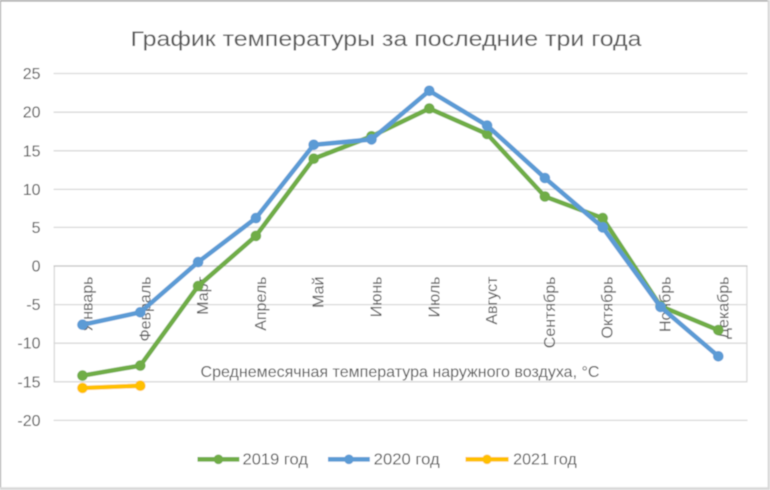  What do you see at coordinates (32, 190) in the screenshot?
I see `svg-text: 10` at bounding box center [32, 190].